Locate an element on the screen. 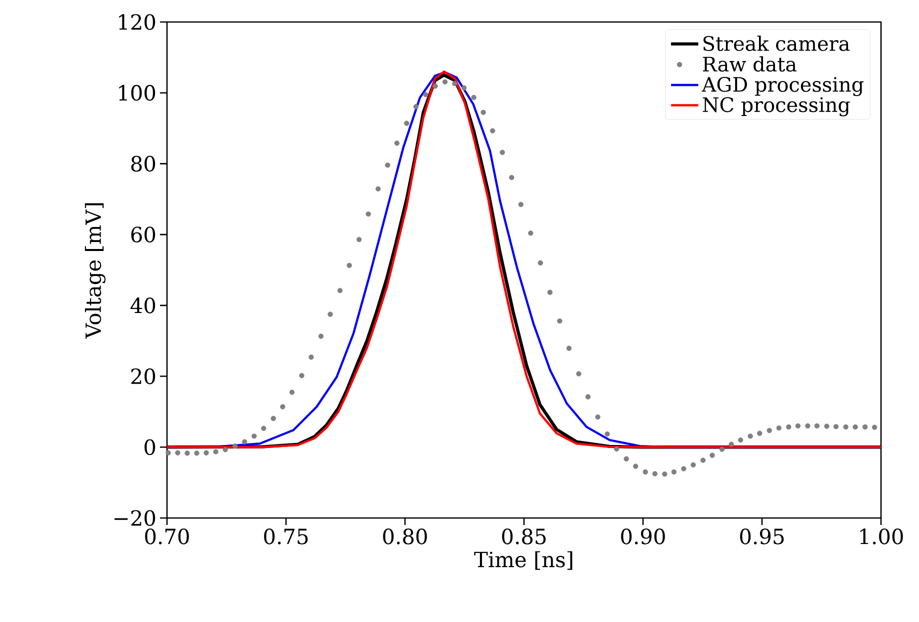 This screenshot has width=919, height=622. y-tick-label: 60 is located at coordinates (143, 234).